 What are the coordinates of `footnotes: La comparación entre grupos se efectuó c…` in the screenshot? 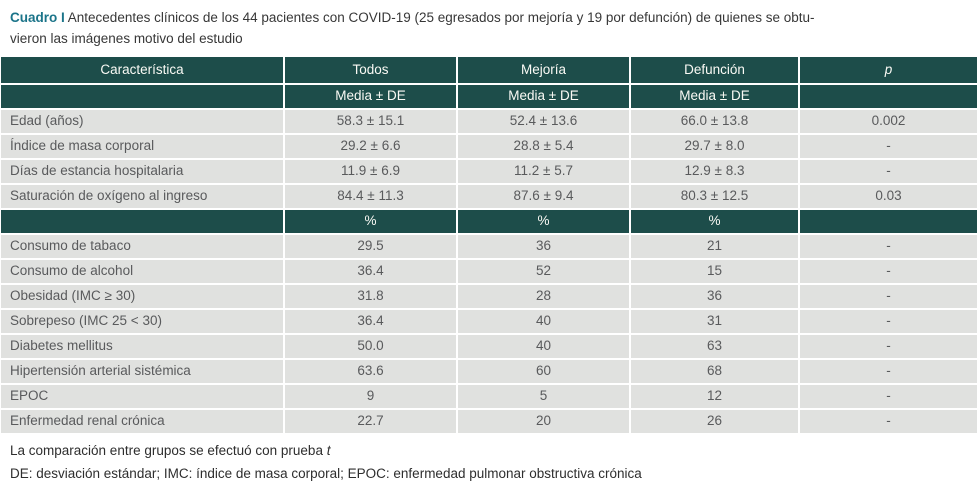 It's located at (489, 459).